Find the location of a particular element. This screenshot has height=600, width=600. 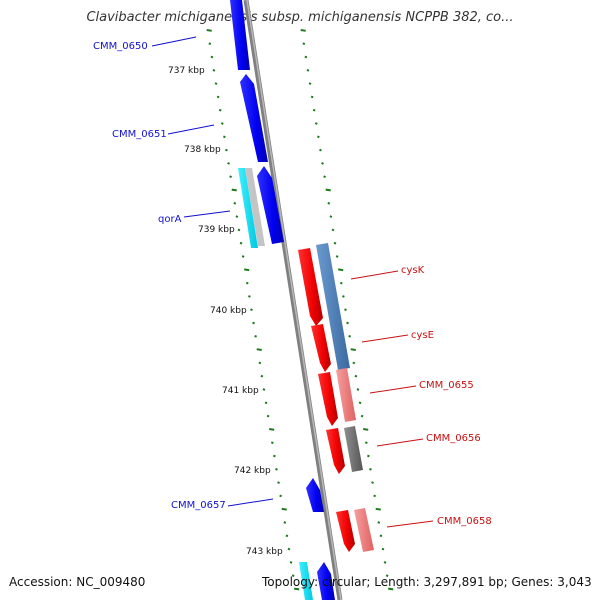

tick-label-743: 743 kbp is located at coordinates (264, 552).